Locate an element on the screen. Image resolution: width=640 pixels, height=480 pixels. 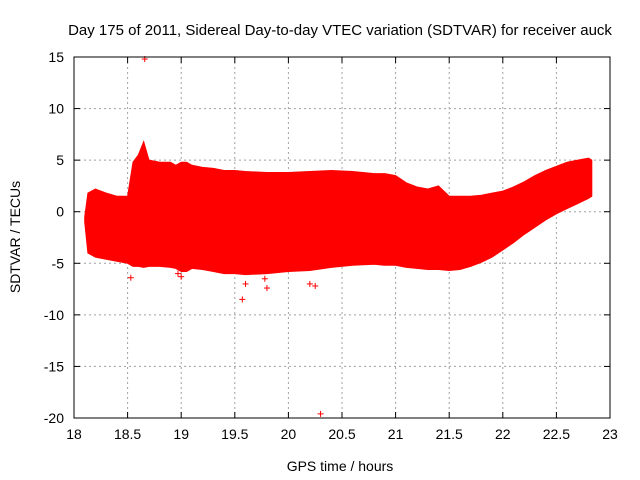
y-tick-label: 10 is located at coordinates (56, 109).